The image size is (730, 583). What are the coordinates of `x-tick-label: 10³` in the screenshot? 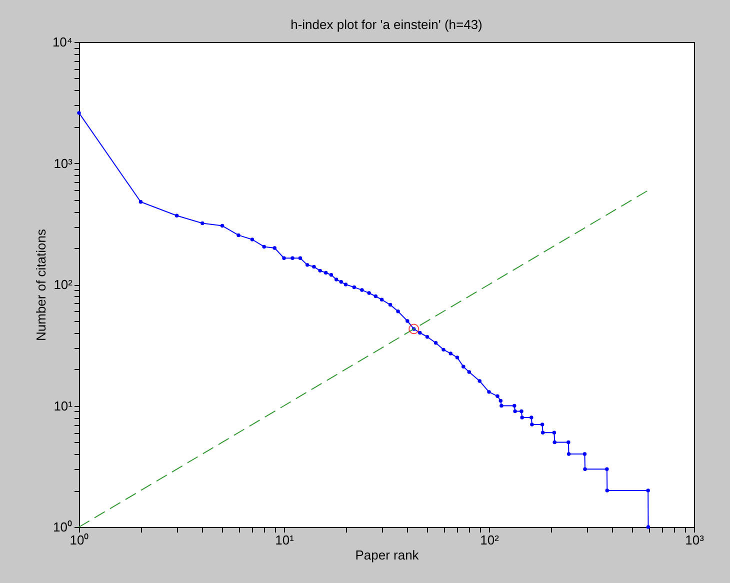 It's located at (695, 540).